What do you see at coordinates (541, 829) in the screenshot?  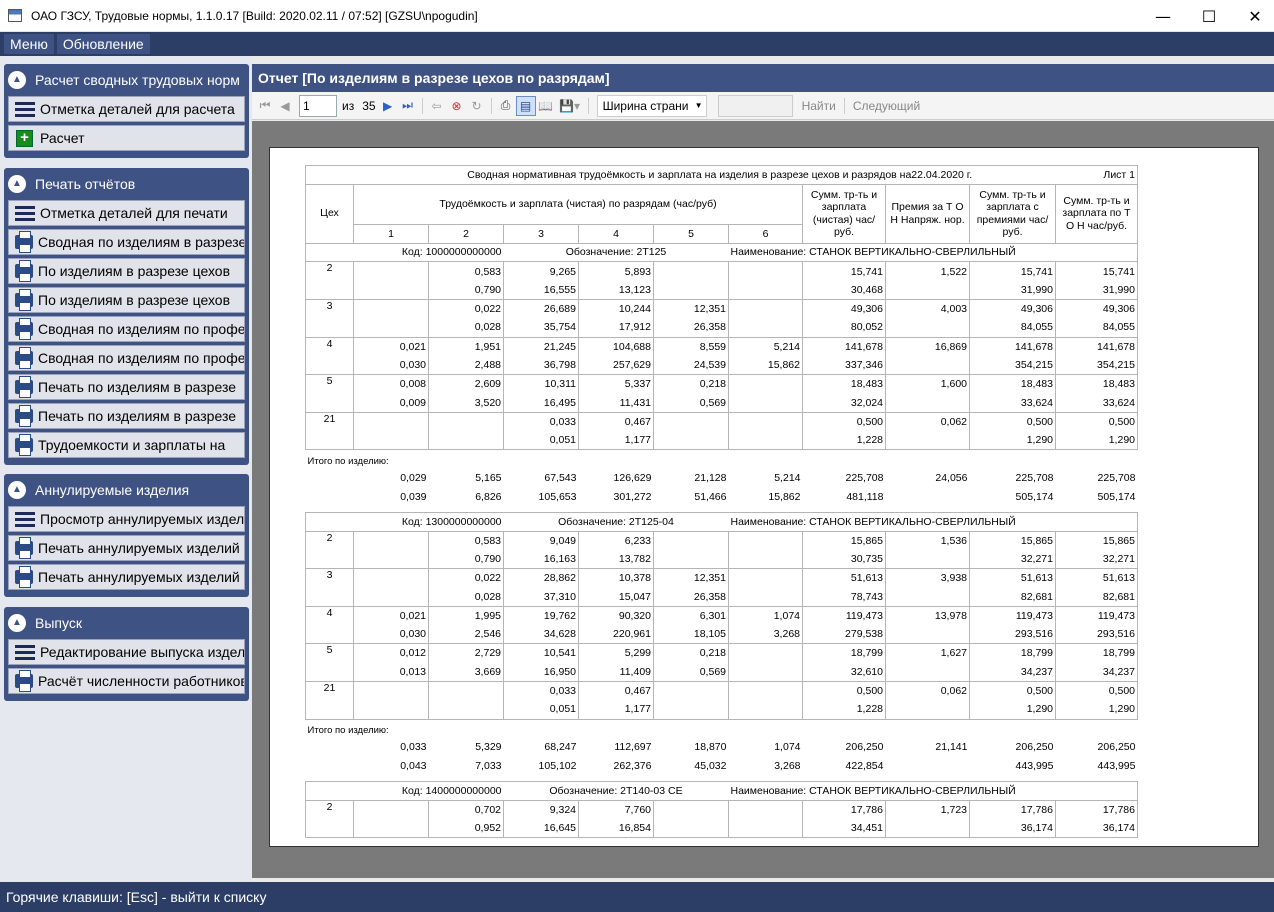 I see `value-cell: 16,645` at bounding box center [541, 829].